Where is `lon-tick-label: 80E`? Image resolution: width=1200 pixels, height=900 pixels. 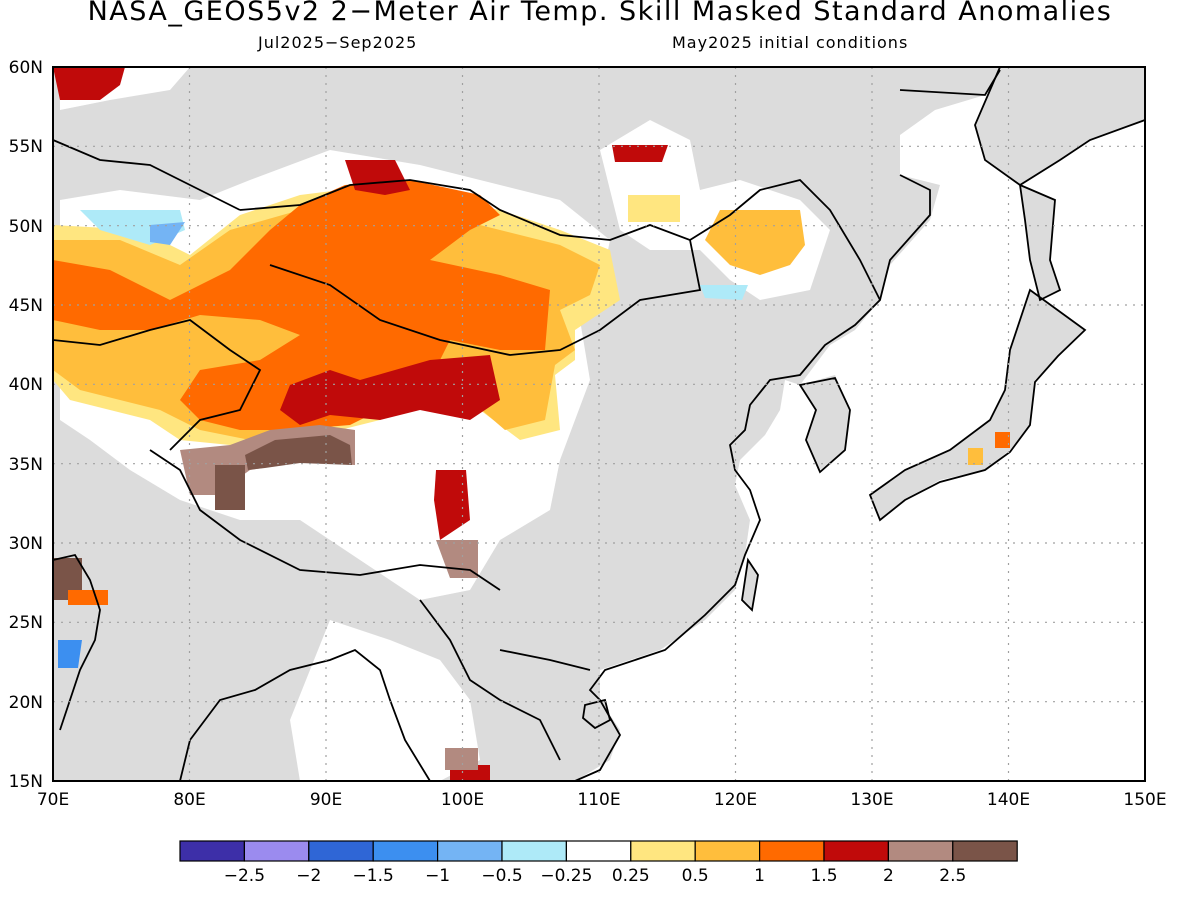
lon-tick-label: 80E is located at coordinates (189, 800).